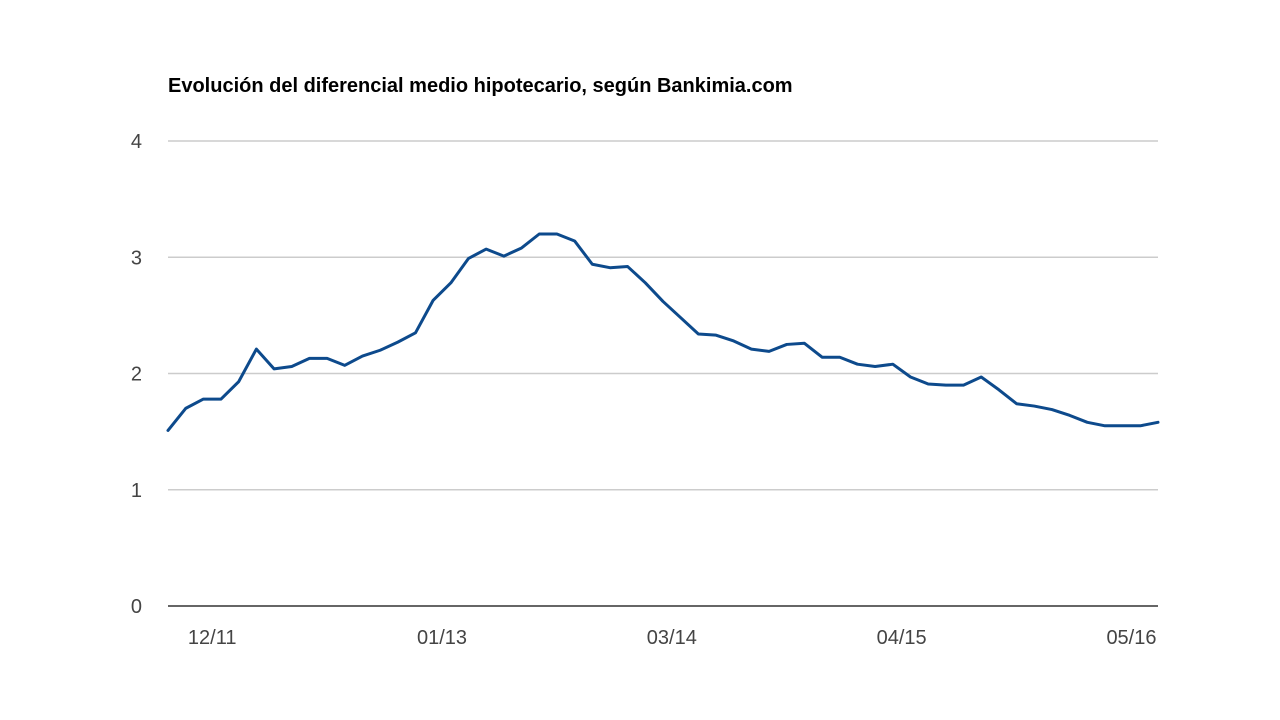  I want to click on y-tick-label: 1, so click(136, 491).